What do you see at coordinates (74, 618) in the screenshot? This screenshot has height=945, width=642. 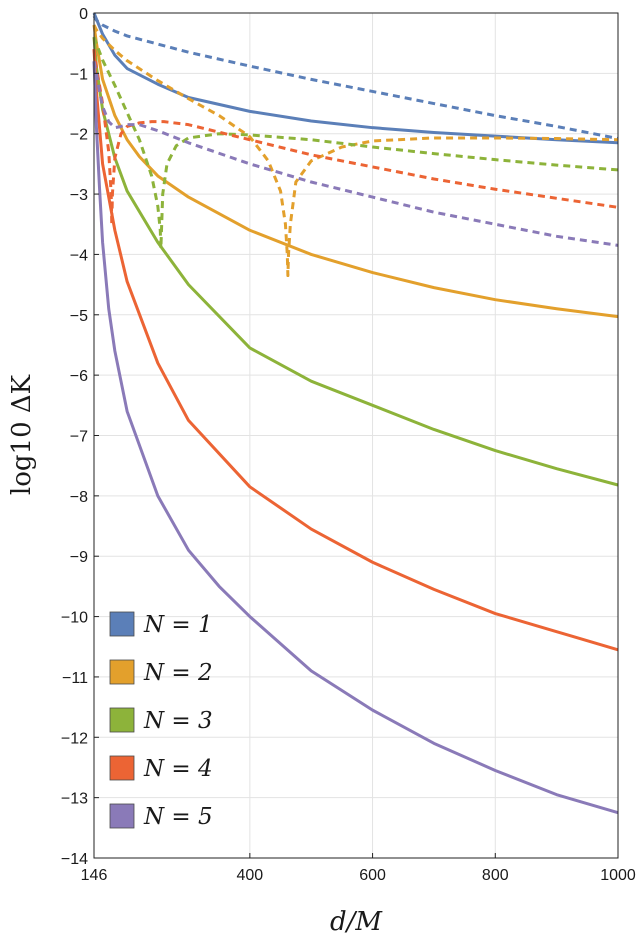 I see `y-tick-label: −10` at bounding box center [74, 618].